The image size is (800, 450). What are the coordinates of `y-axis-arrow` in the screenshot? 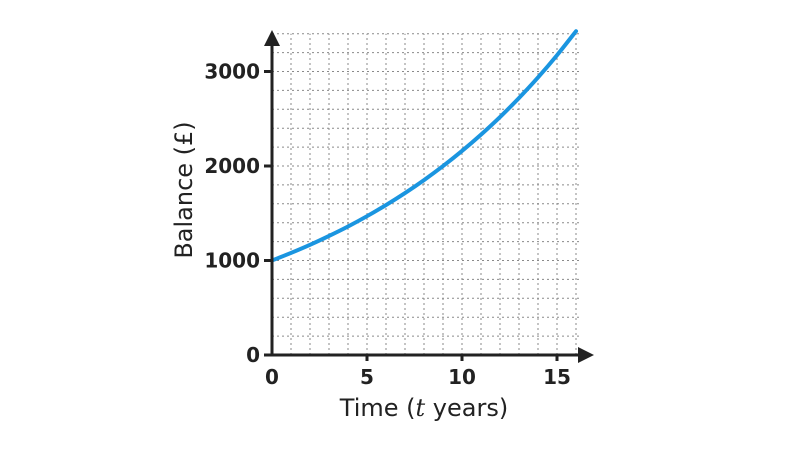 It's located at (272, 38).